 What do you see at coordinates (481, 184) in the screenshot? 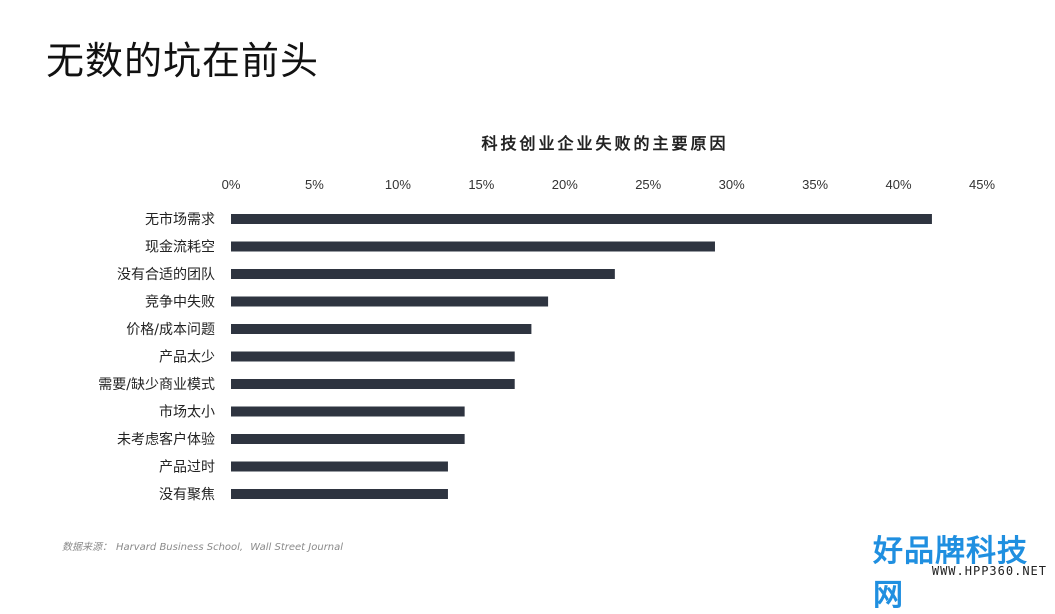
I see `x-tick-label: 15%` at bounding box center [481, 184].